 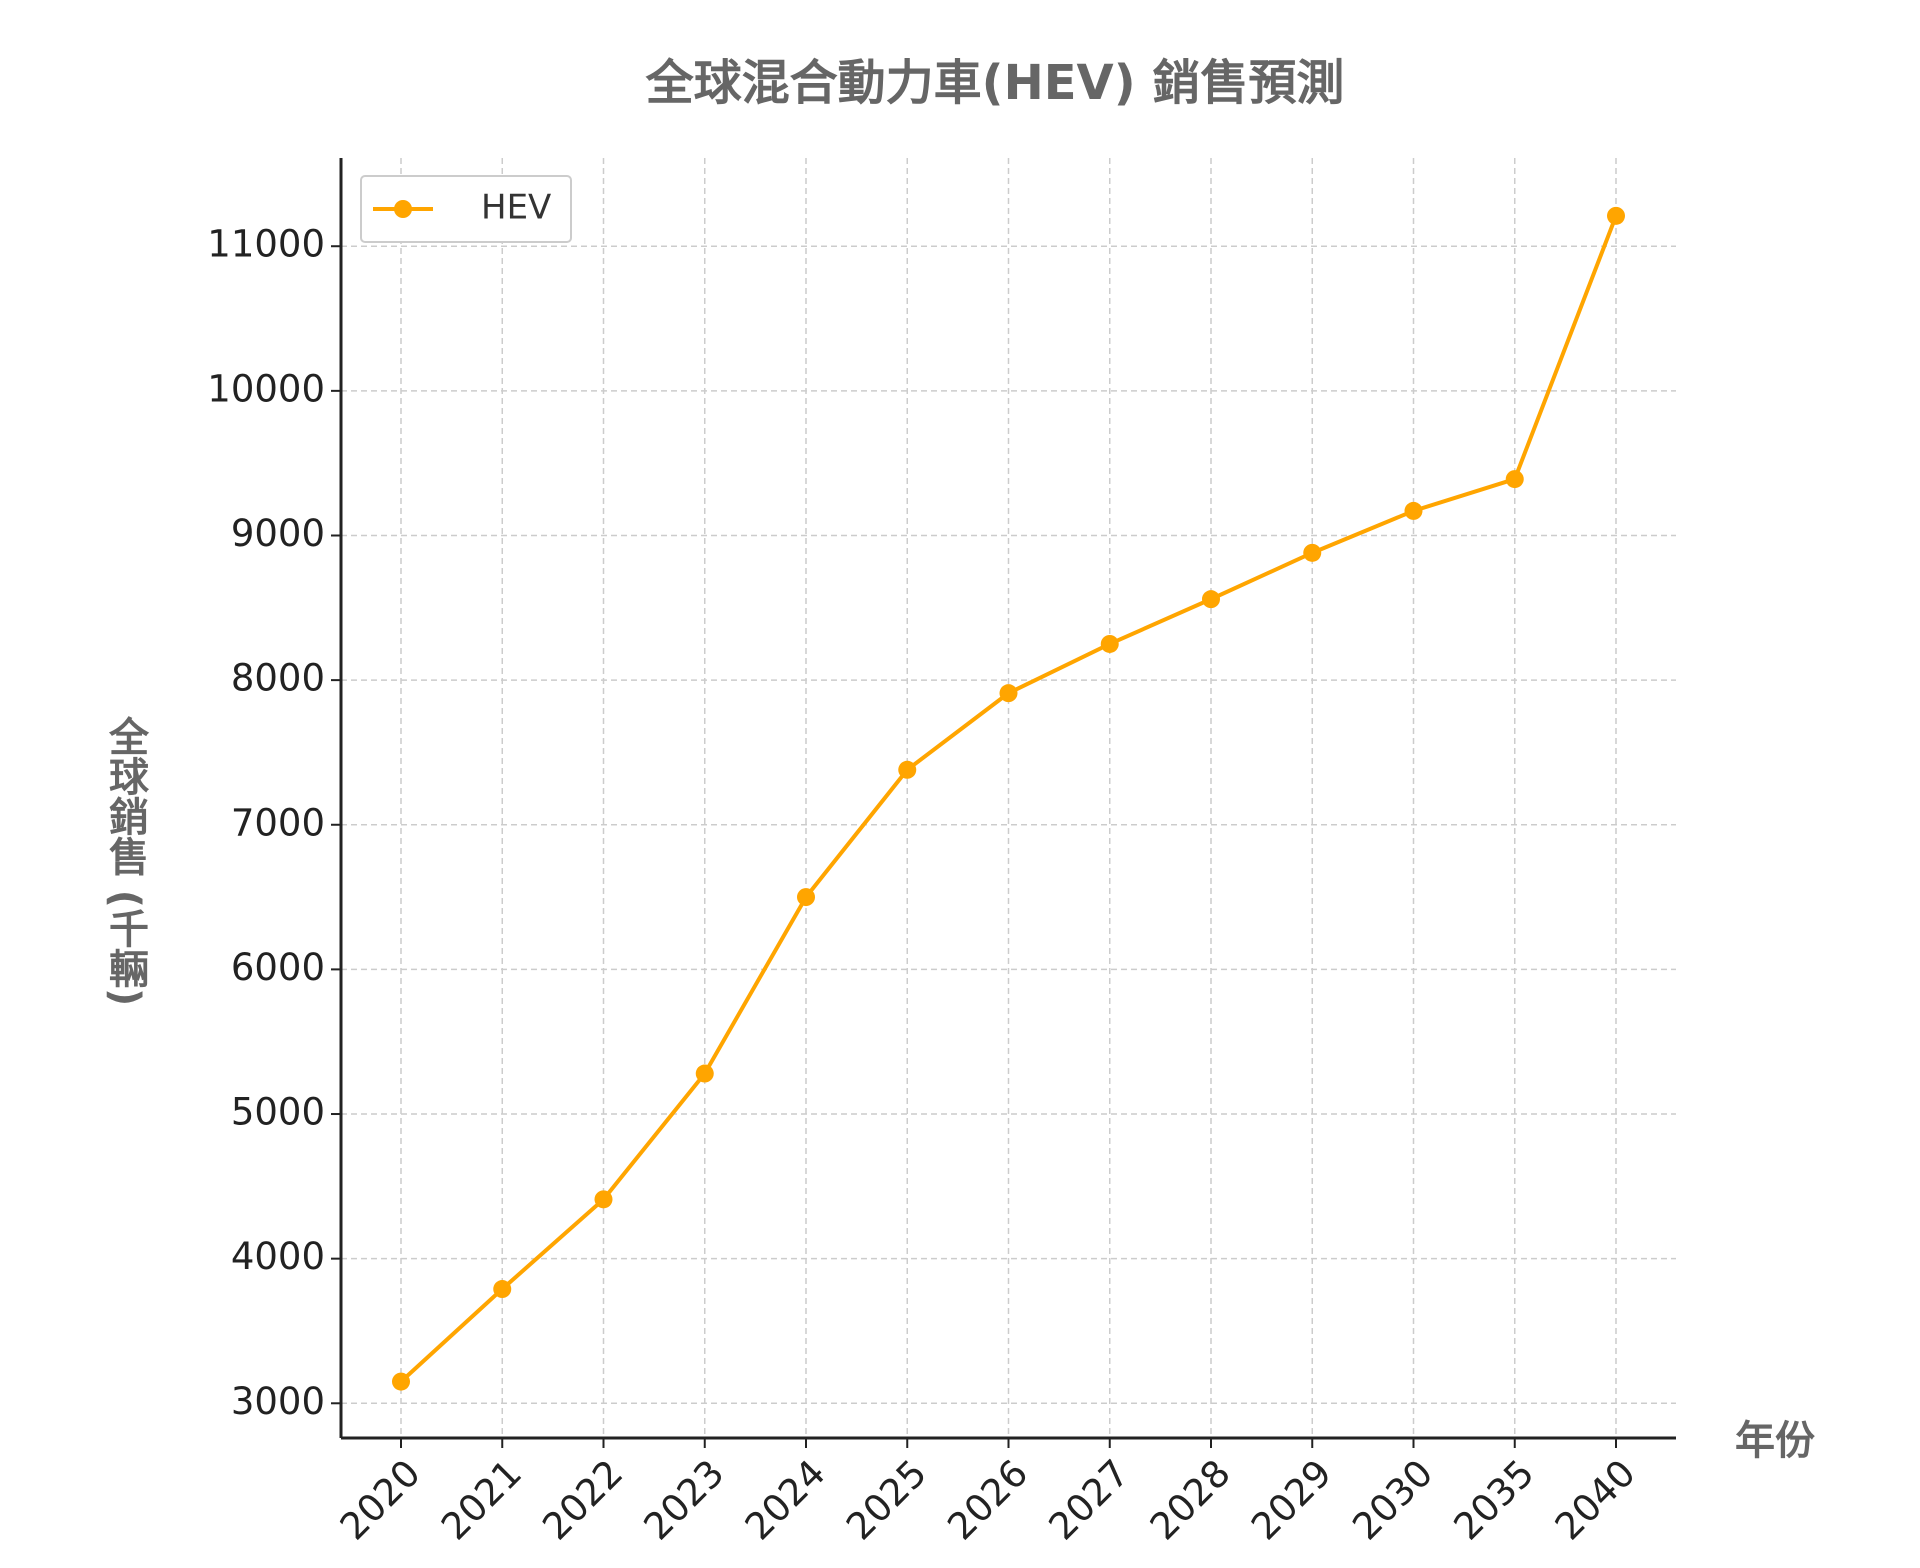 What do you see at coordinates (1089, 1499) in the screenshot?
I see `x-tick-label: 2027` at bounding box center [1089, 1499].